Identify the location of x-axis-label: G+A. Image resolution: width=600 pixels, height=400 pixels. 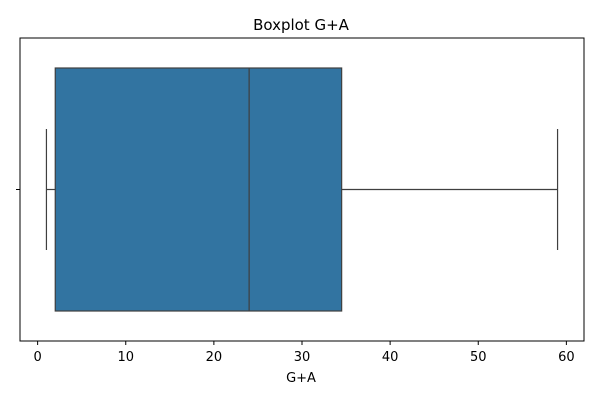
(301, 378).